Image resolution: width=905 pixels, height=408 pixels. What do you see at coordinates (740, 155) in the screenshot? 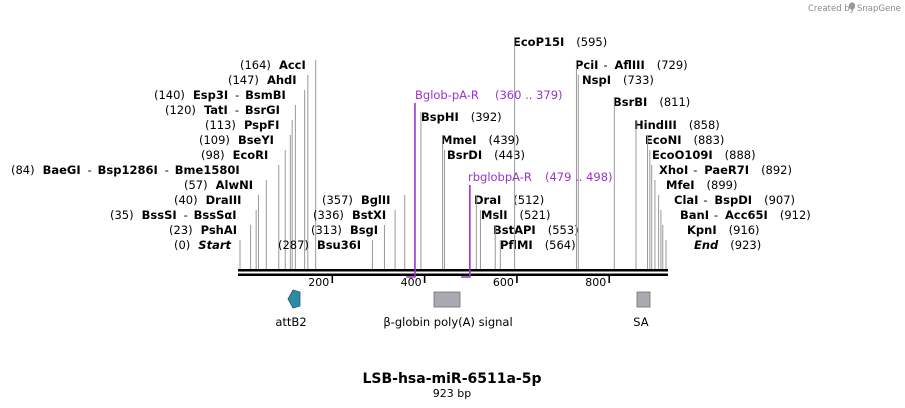
I see `site-position: (888)` at bounding box center [740, 155].